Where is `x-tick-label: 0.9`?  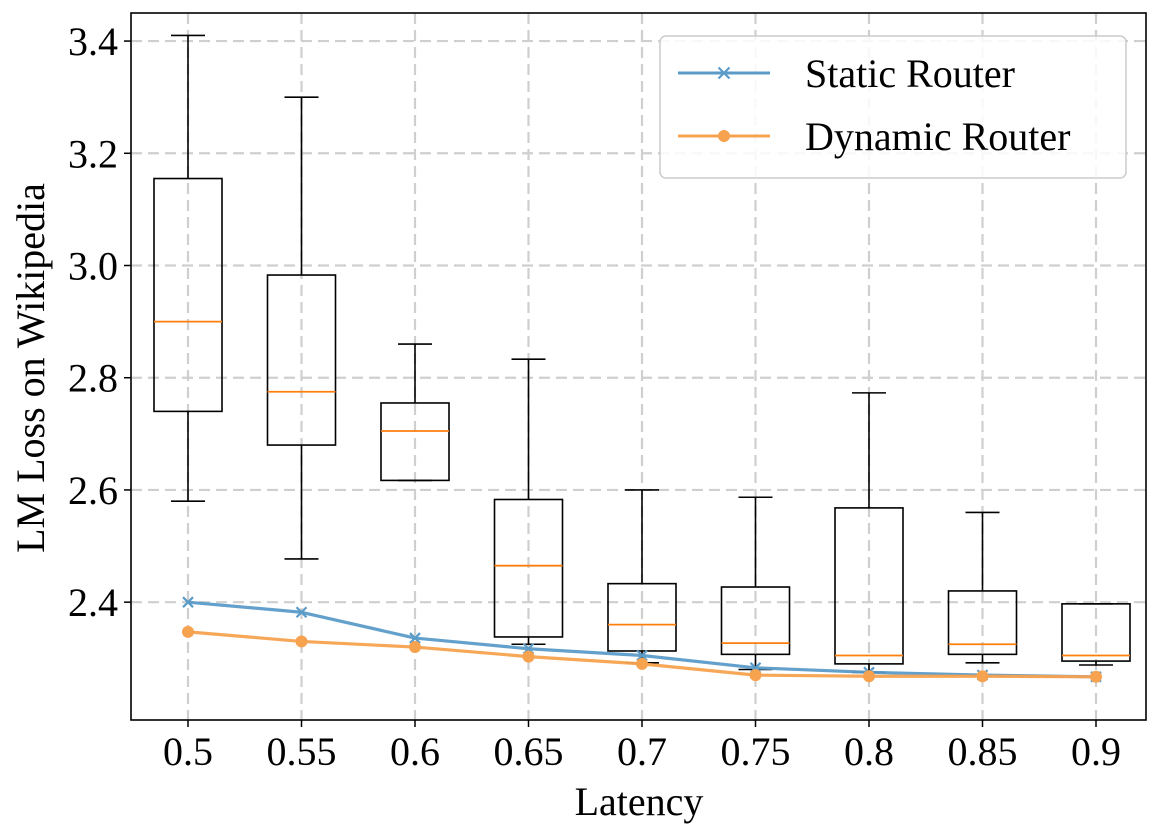 x-tick-label: 0.9 is located at coordinates (1096, 751).